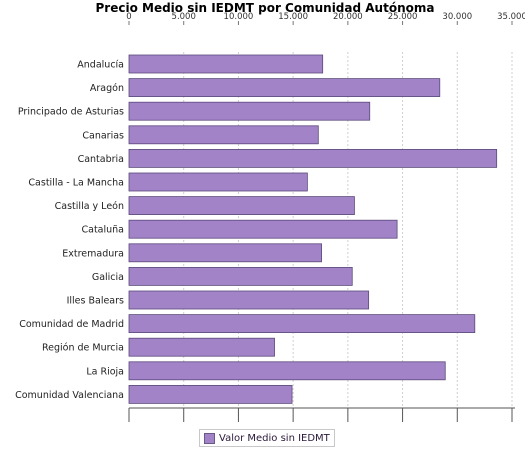  What do you see at coordinates (128, 17) in the screenshot?
I see `tick-label: 0` at bounding box center [128, 17].